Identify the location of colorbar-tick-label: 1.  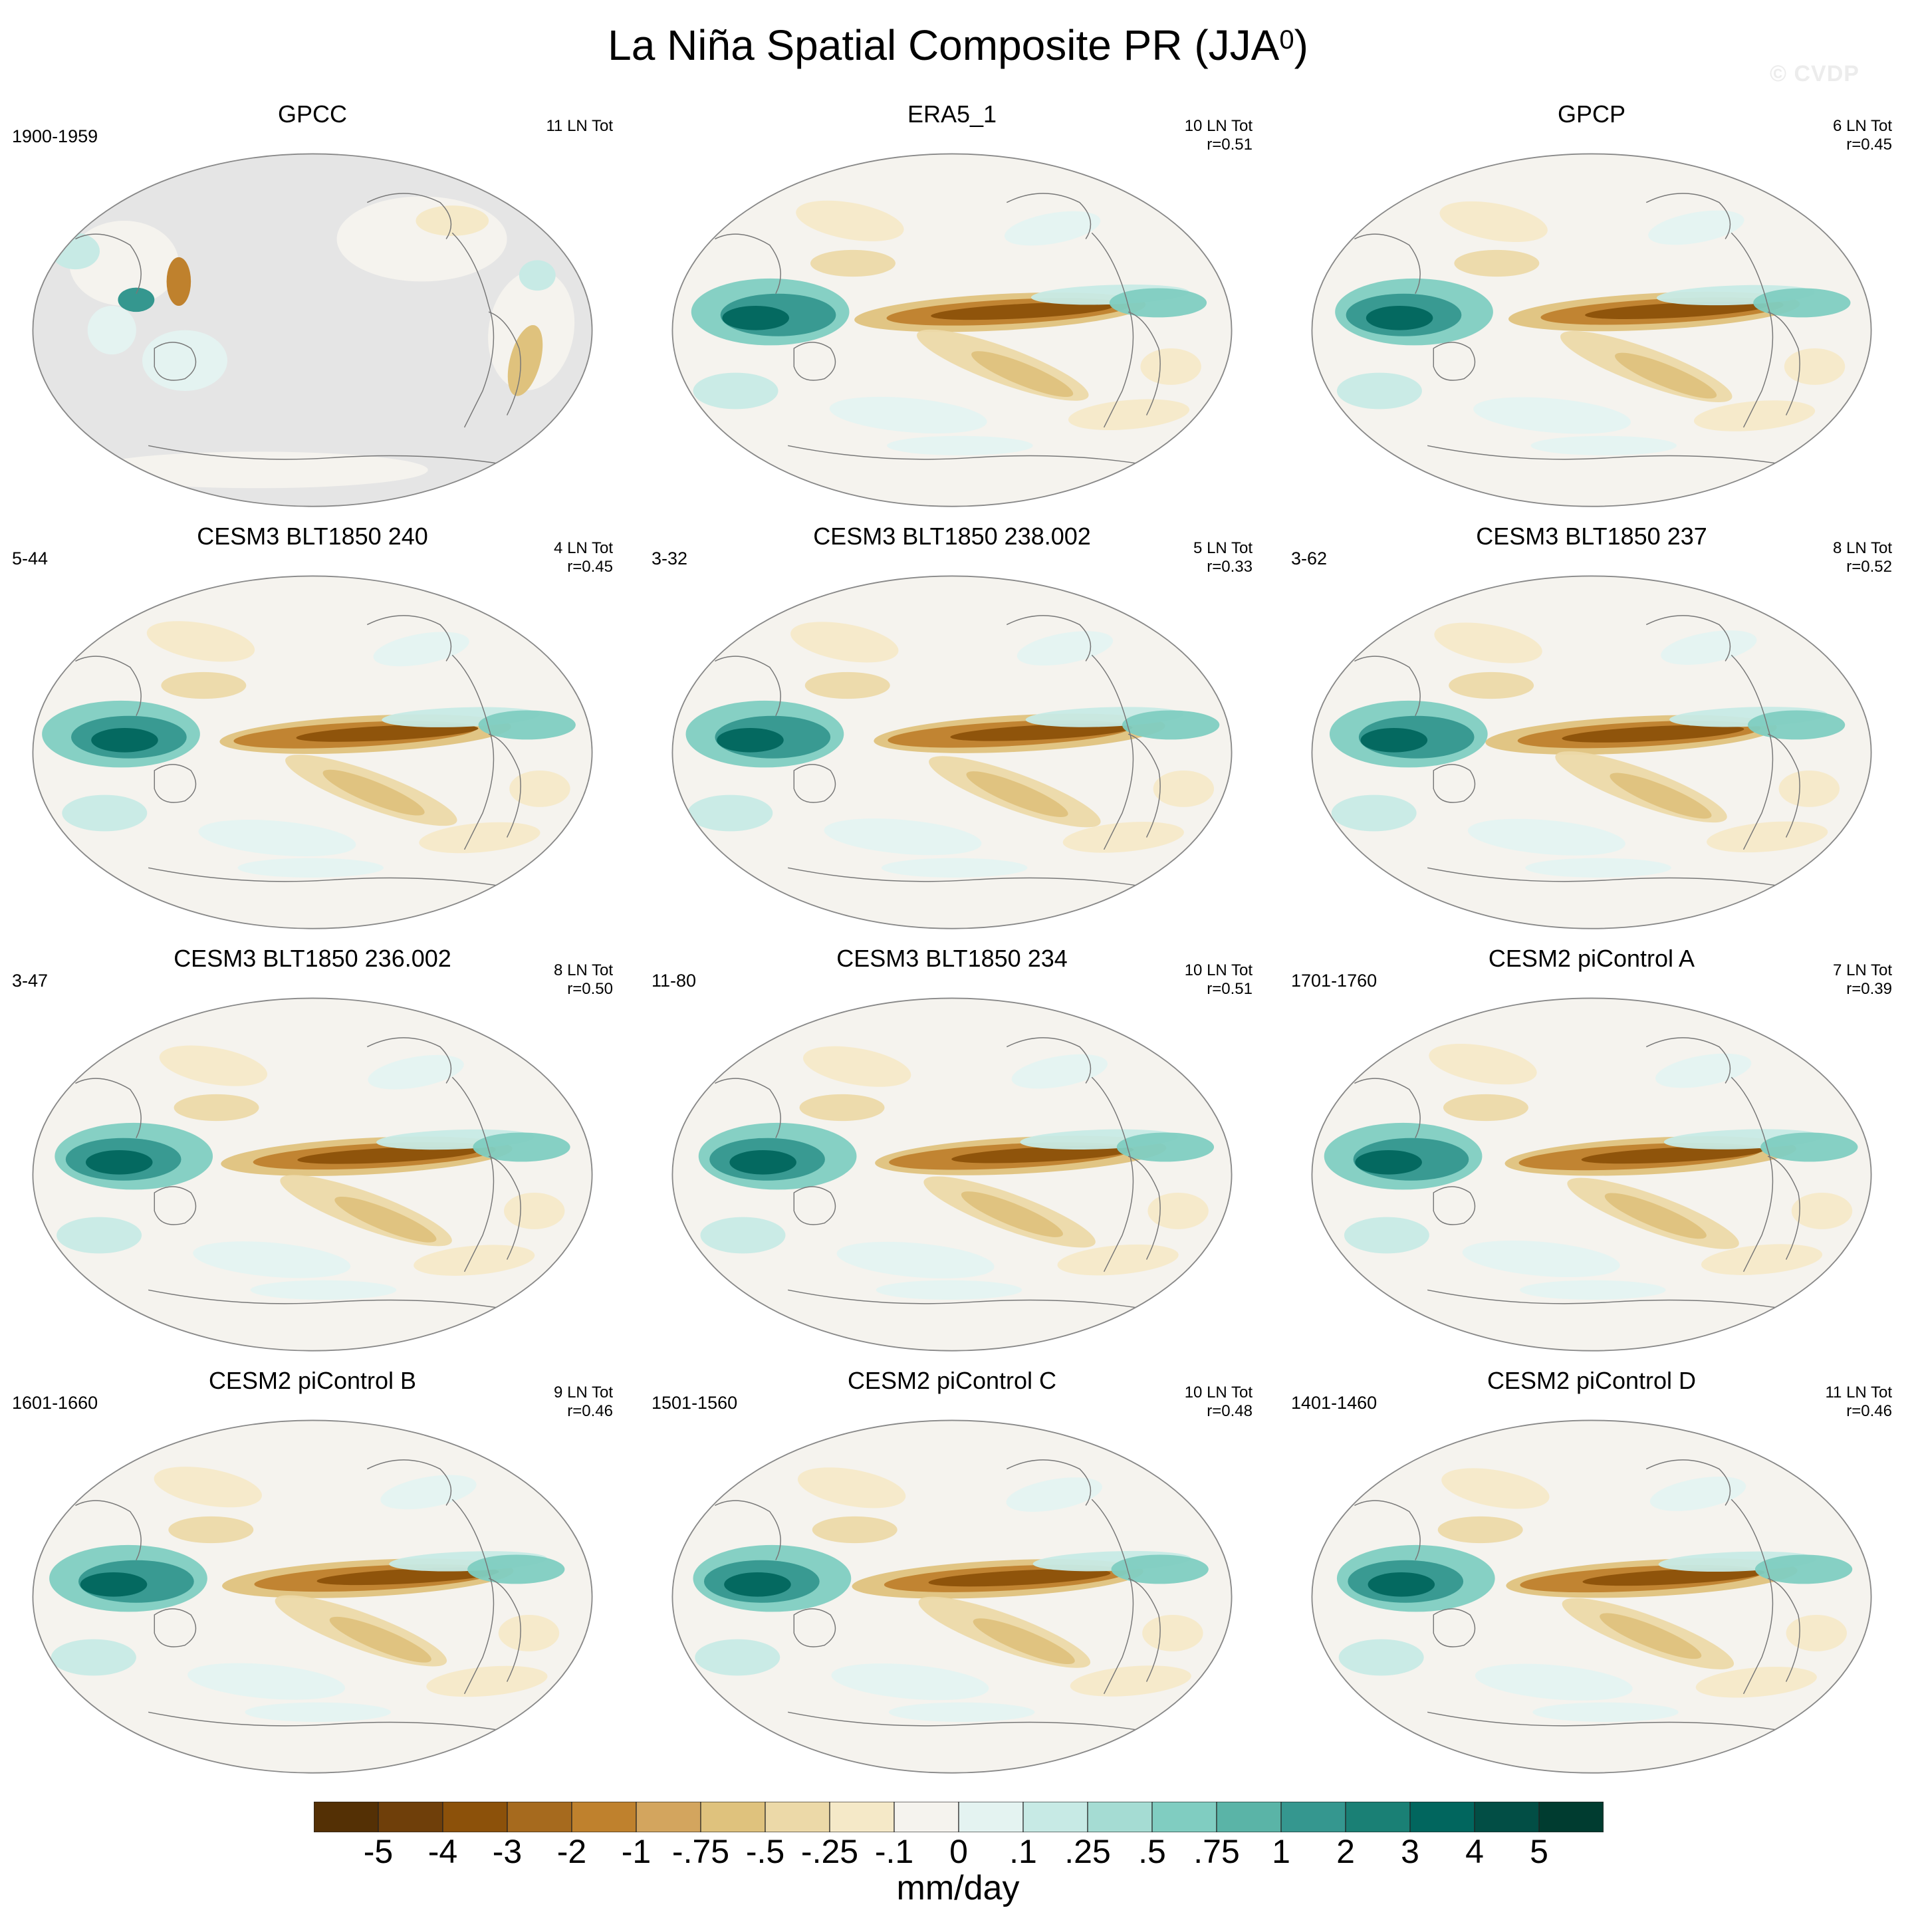
(1281, 1852).